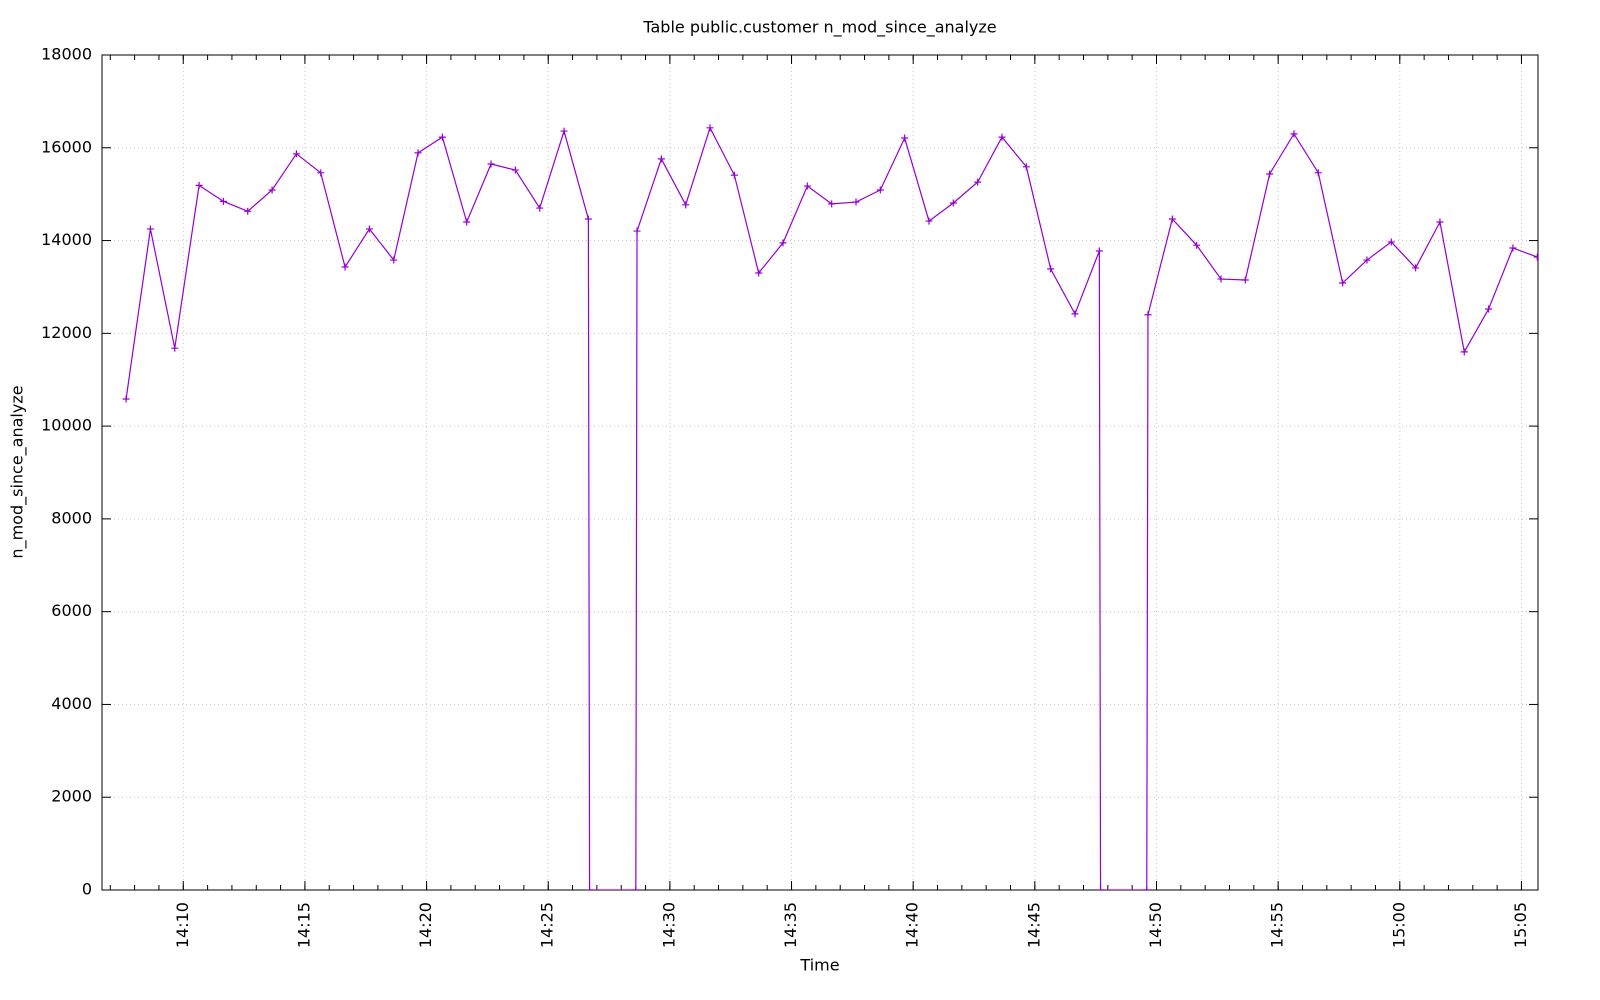  What do you see at coordinates (71, 610) in the screenshot?
I see `y-tick-label: 6000` at bounding box center [71, 610].